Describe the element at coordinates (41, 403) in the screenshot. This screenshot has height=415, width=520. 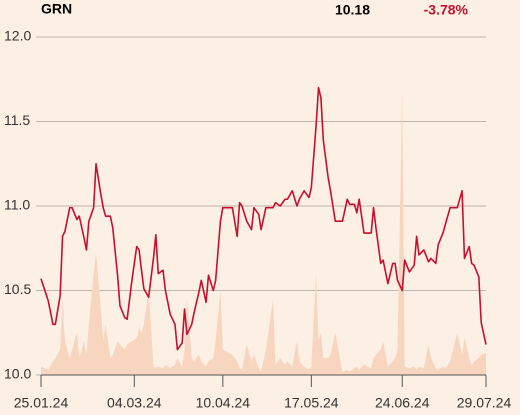
I see `x-tick-label: 25.01.24` at that location.